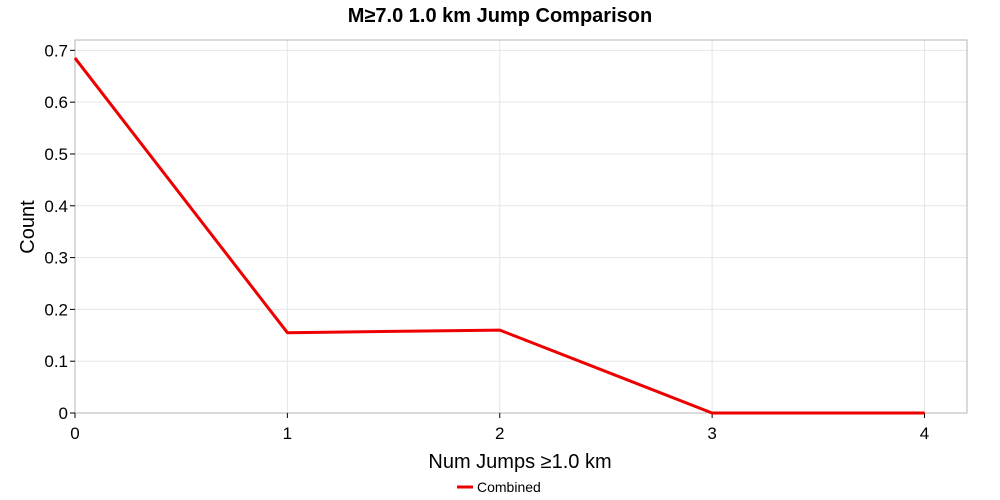 The width and height of the screenshot is (1000, 500). I want to click on x-axis-label: Num Jumps ≥1.0 km, so click(519, 462).